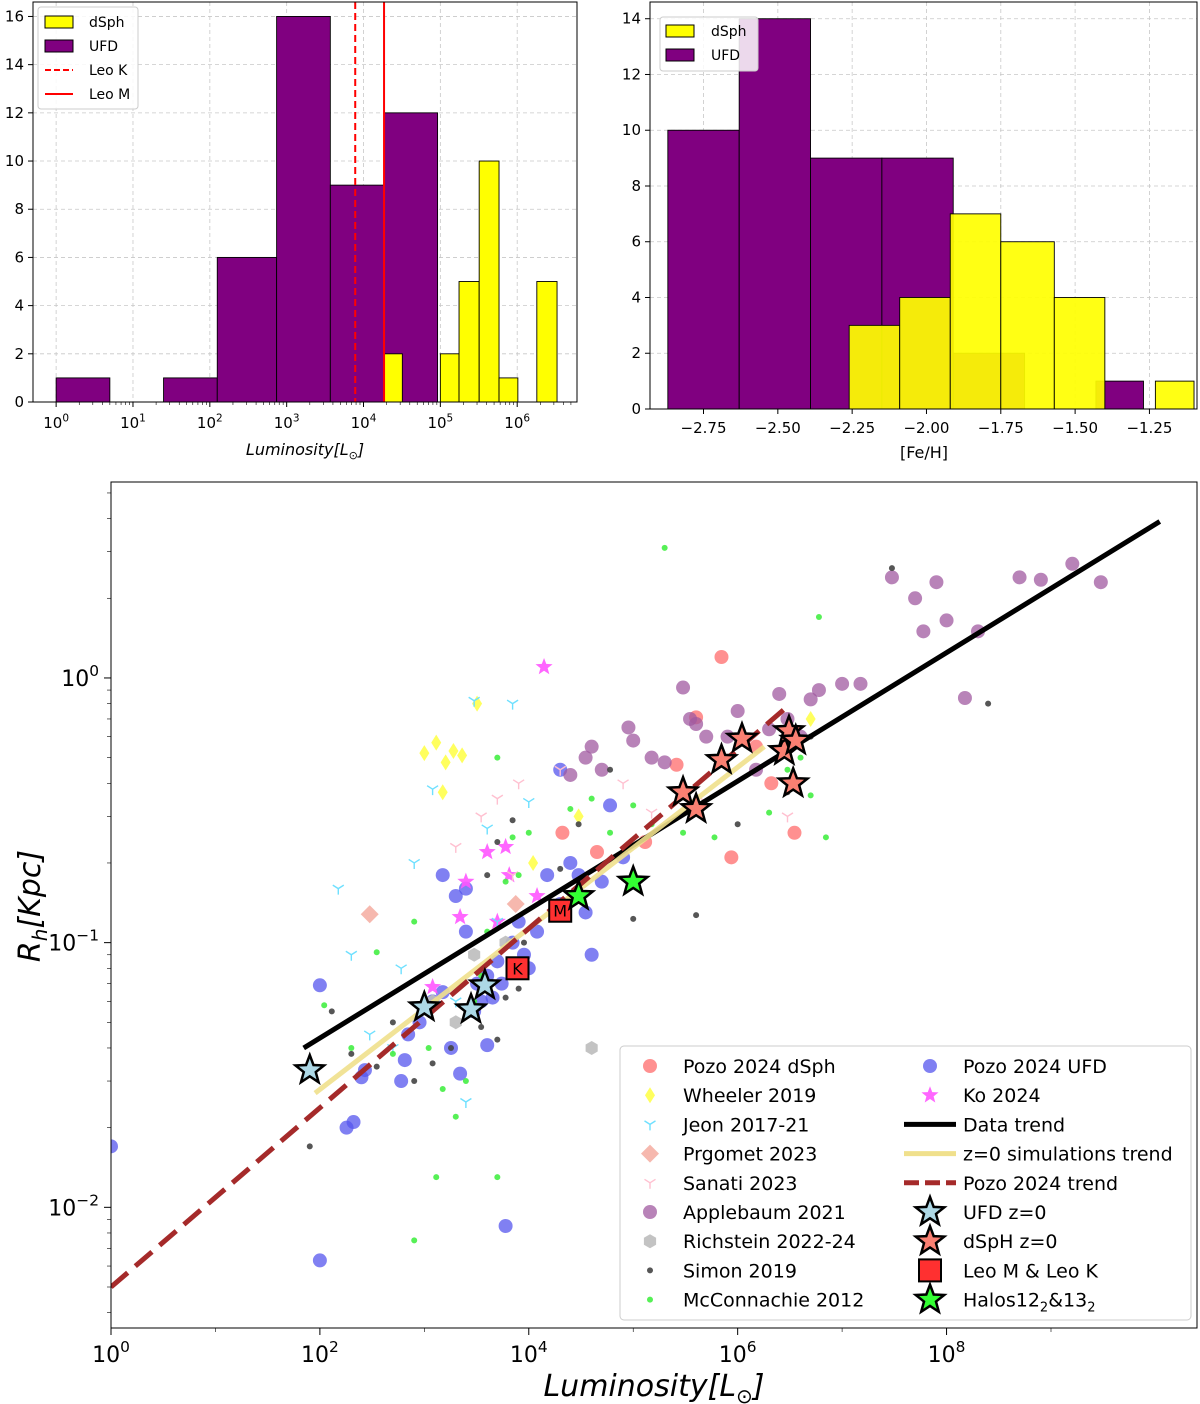 The image size is (1200, 1404). I want to click on scatter-ytick-label-0: 10⁻², so click(73, 1206).